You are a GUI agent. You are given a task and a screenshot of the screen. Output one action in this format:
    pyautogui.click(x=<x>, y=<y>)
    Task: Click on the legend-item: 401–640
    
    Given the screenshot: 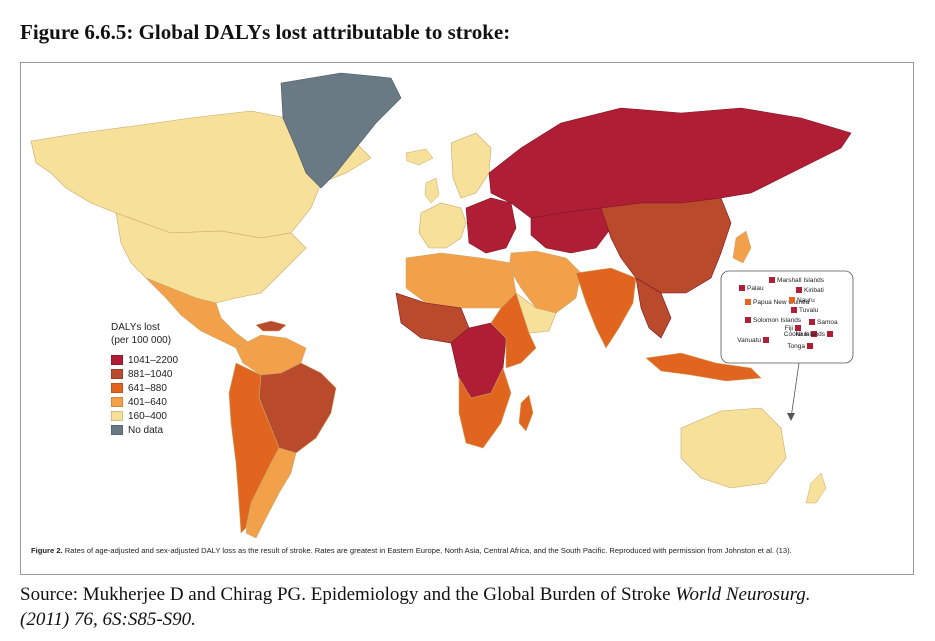 What is the action you would take?
    pyautogui.click(x=144, y=402)
    